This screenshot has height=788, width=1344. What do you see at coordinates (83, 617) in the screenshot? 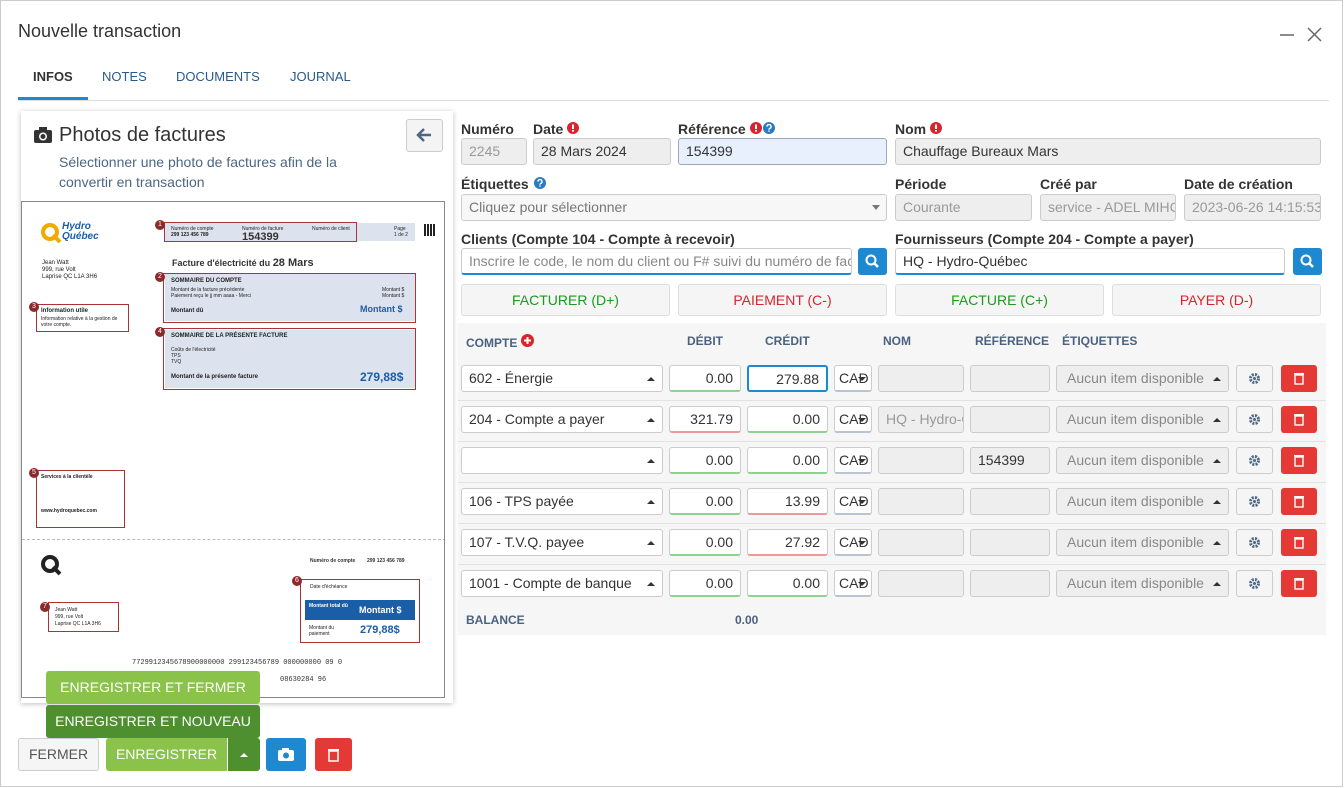
I see `highlight-box` at bounding box center [83, 617].